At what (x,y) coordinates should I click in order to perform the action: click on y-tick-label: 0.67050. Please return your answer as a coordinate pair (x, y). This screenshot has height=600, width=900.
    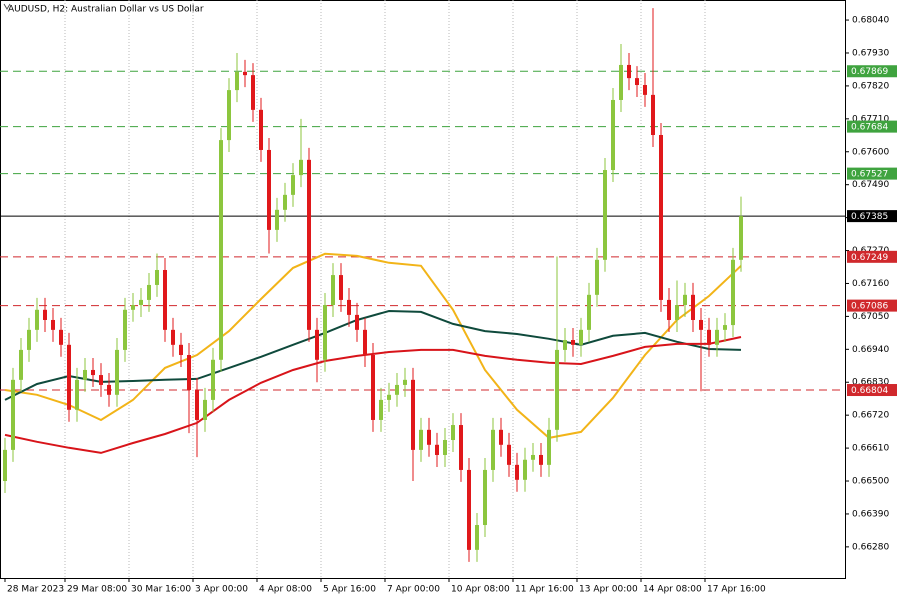
    Looking at the image, I should click on (870, 317).